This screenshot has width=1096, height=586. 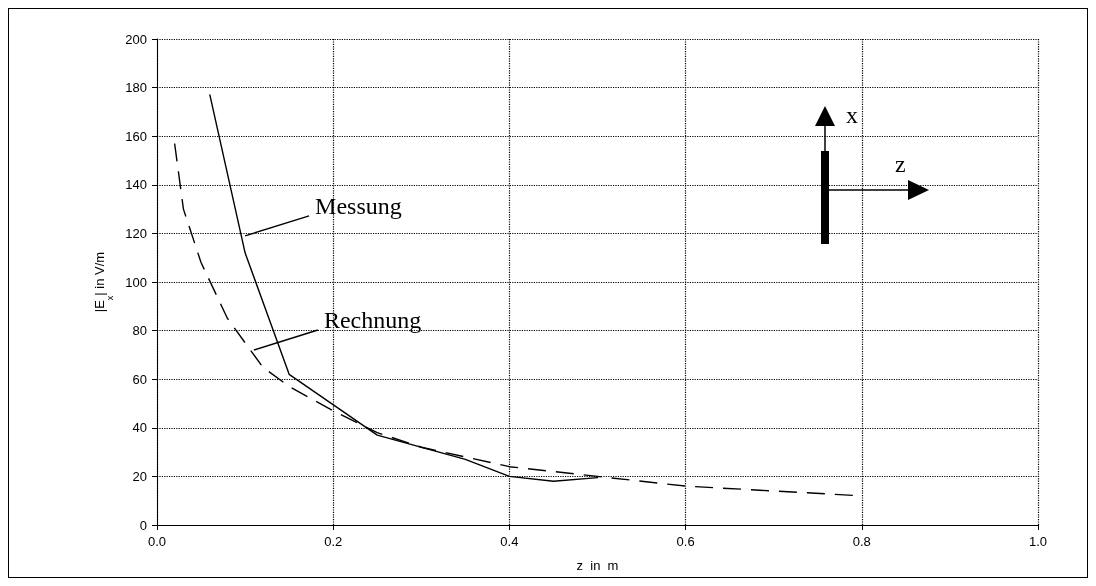 What do you see at coordinates (143, 525) in the screenshot?
I see `y-tick-label: 0` at bounding box center [143, 525].